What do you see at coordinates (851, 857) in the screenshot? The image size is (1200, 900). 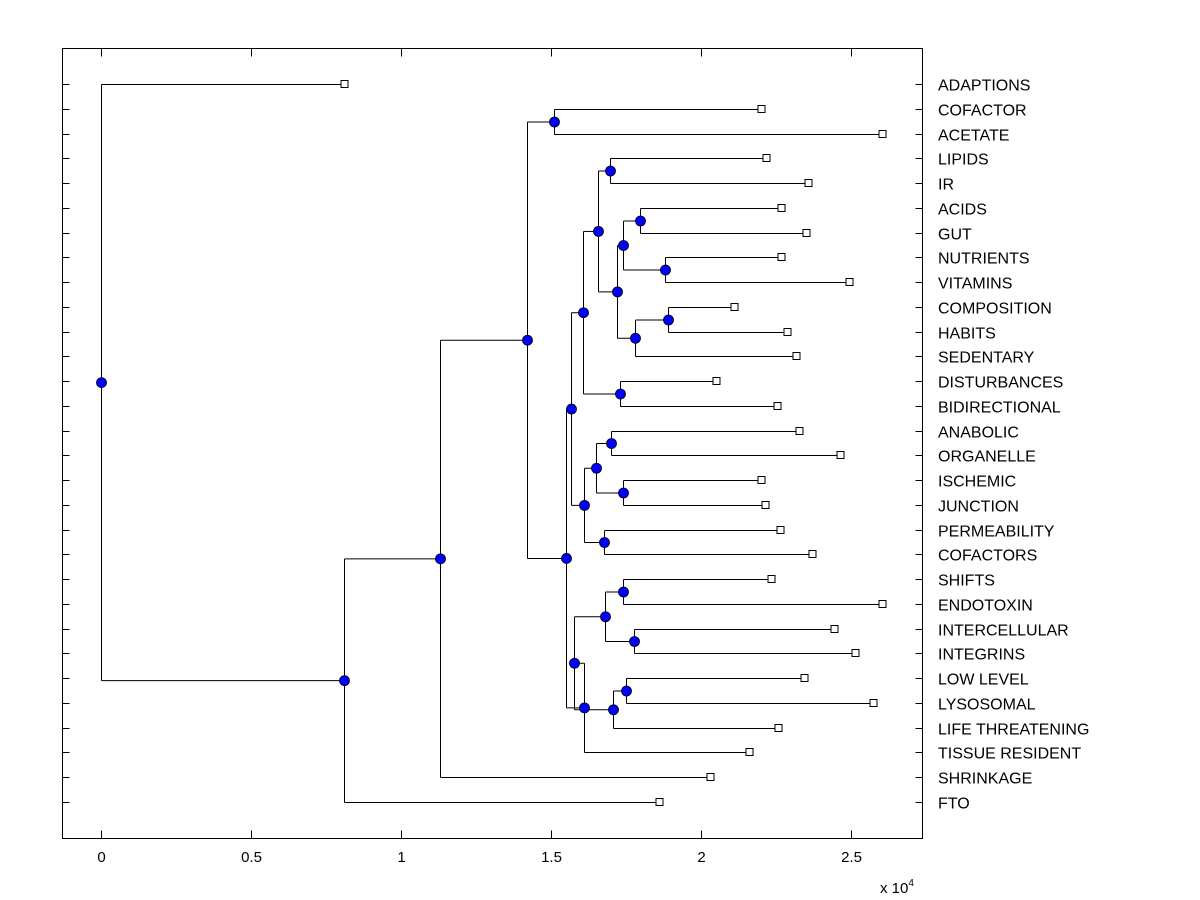 I see `x-tick-label: 2.5` at bounding box center [851, 857].